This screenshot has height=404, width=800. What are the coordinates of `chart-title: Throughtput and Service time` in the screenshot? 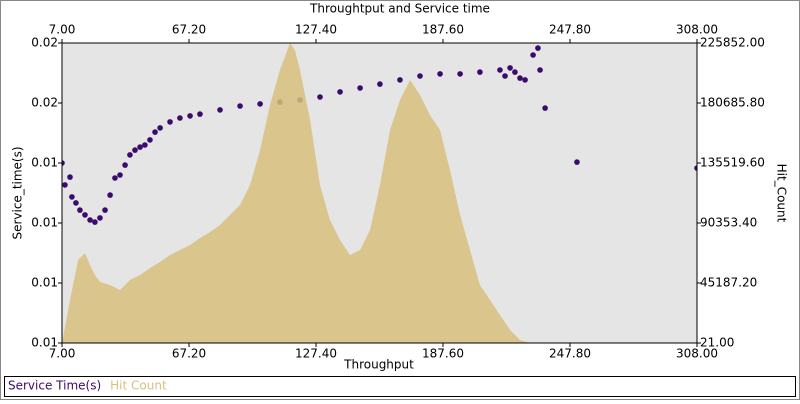 It's located at (399, 9).